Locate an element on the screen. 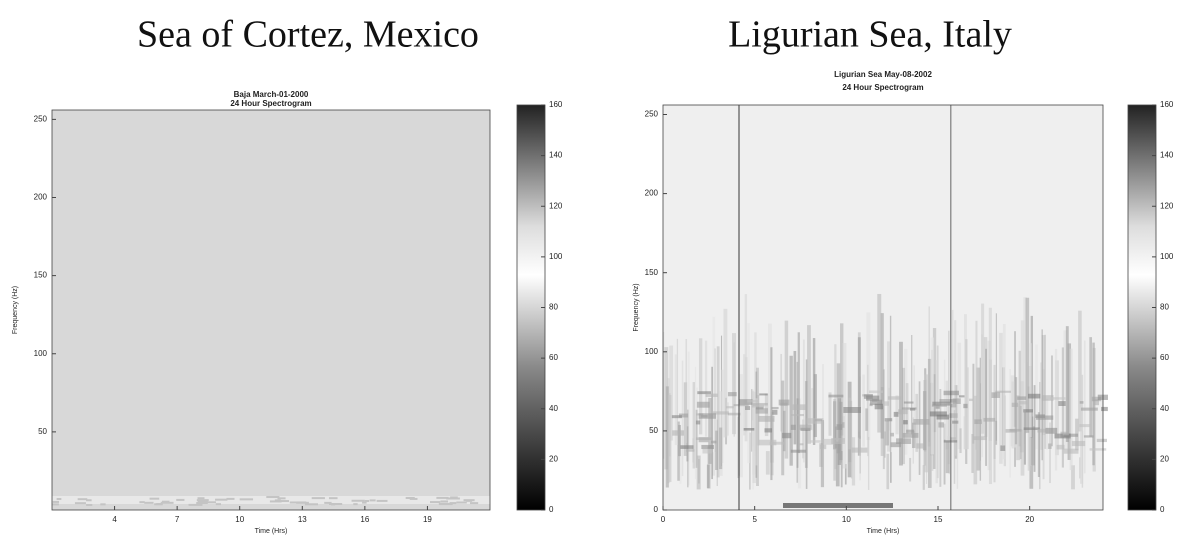 This screenshot has width=1194, height=539. colorbar-tick-label: 160 is located at coordinates (556, 104).